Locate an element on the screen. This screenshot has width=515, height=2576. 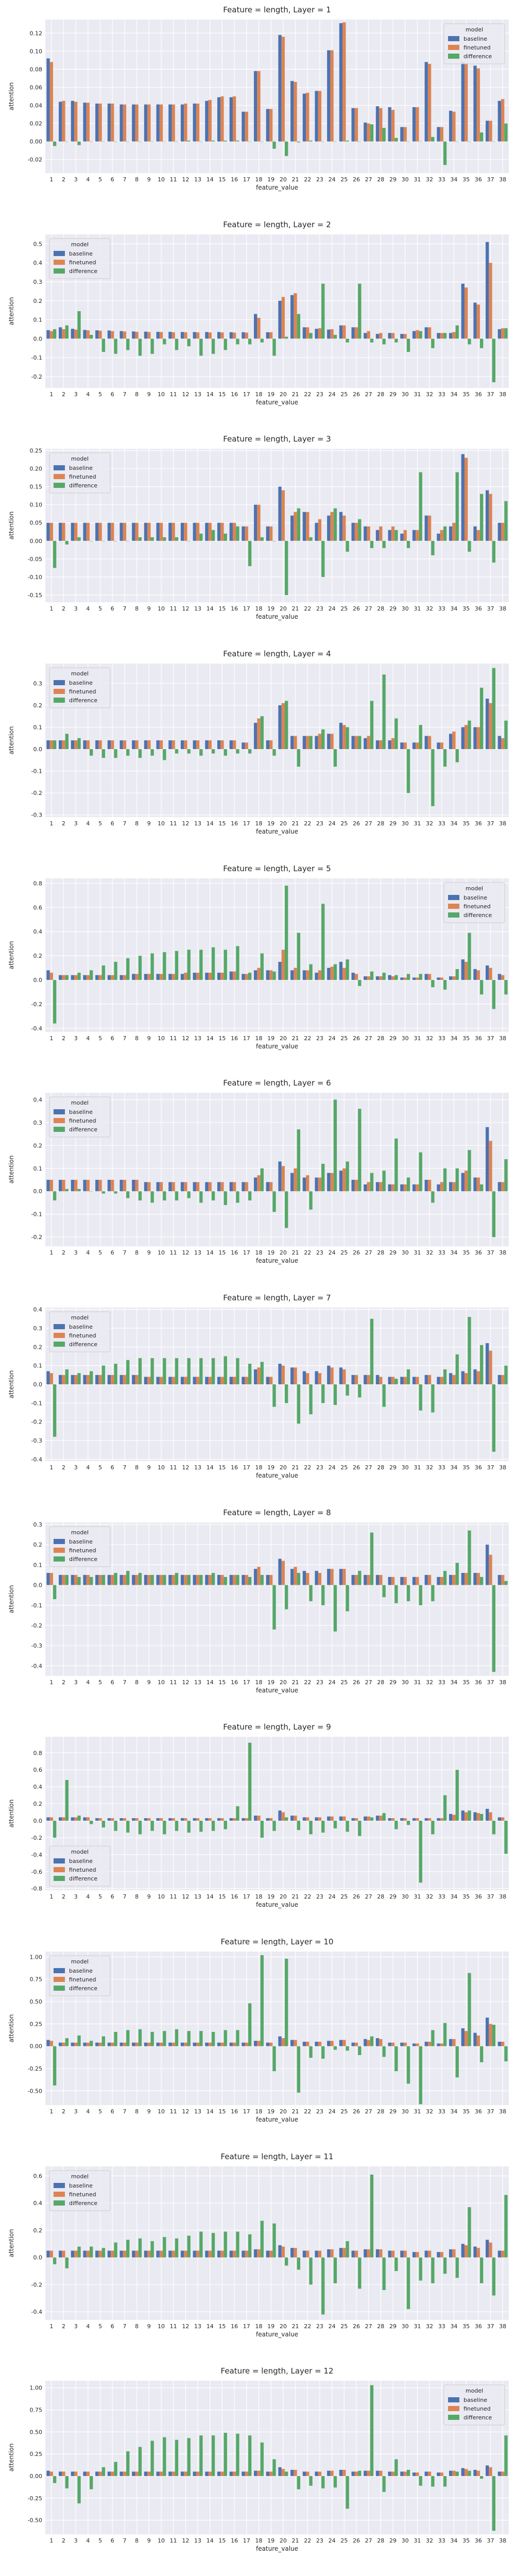
x-tick-label: 13 is located at coordinates (197, 2540).